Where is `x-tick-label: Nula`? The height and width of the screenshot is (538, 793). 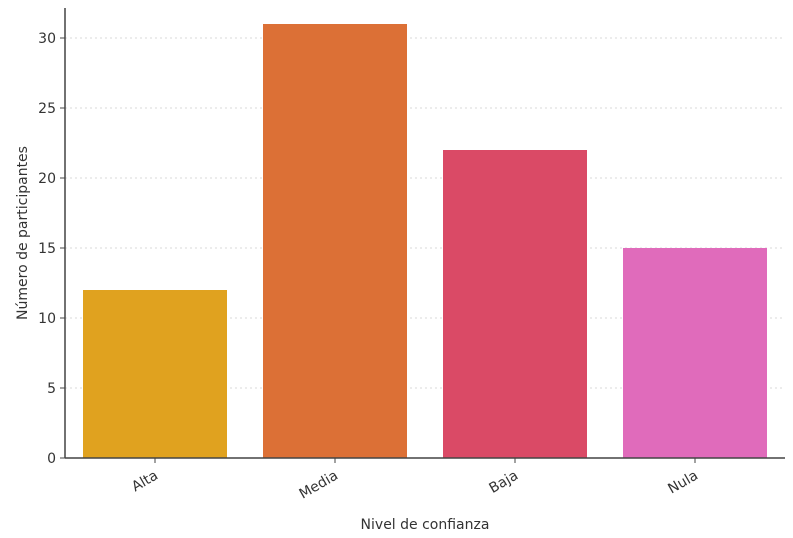 x-tick-label: Nula is located at coordinates (683, 483).